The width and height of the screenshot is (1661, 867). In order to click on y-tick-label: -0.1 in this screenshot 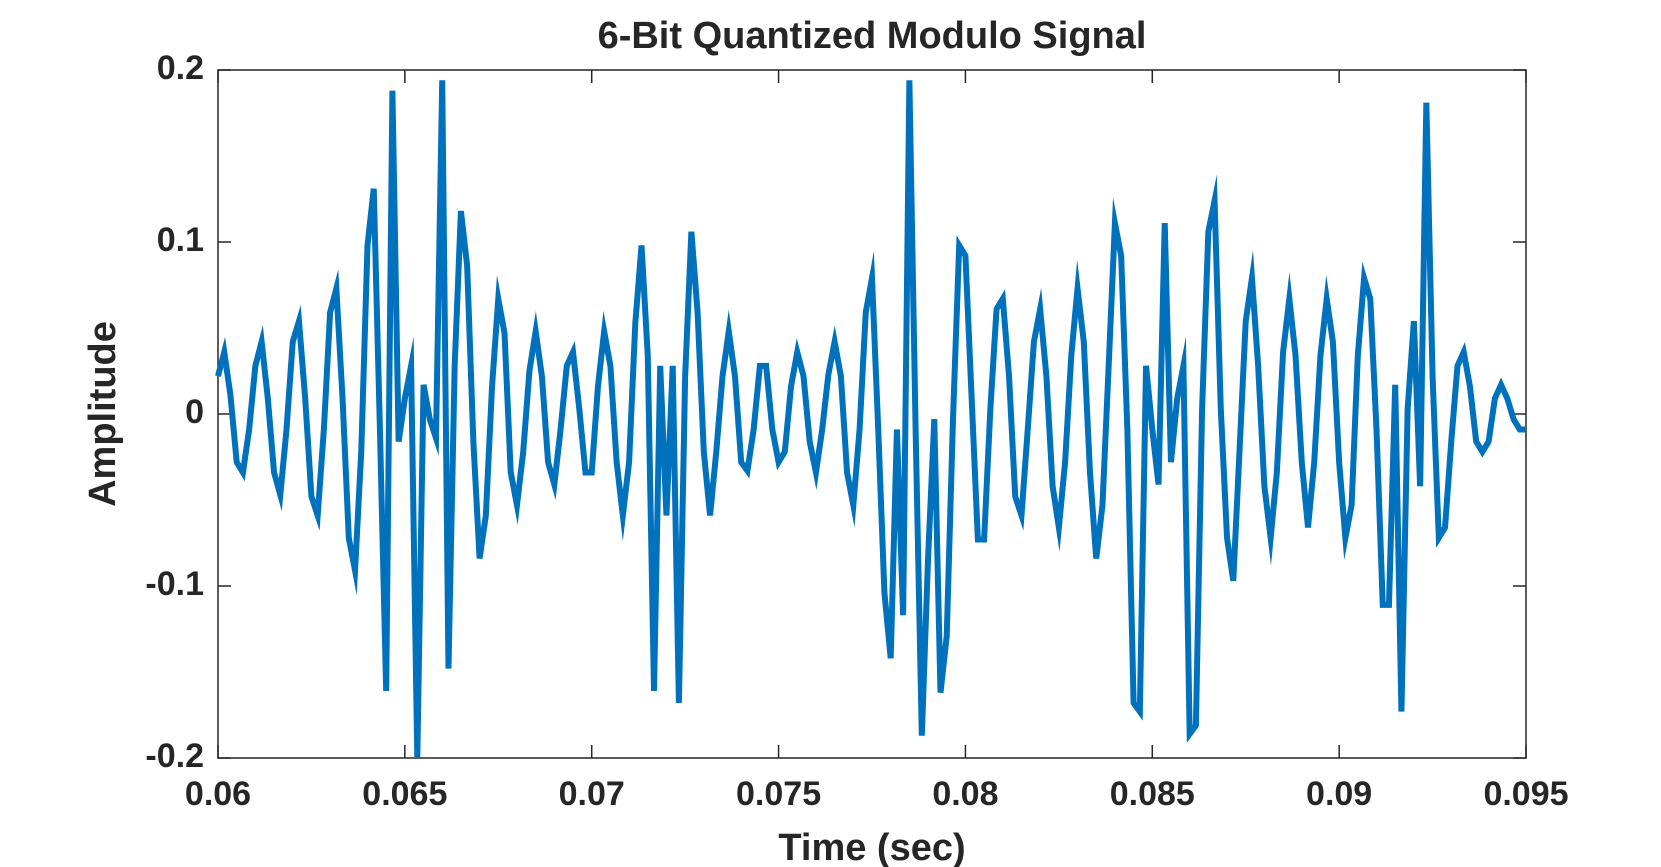, I will do `click(174, 584)`.